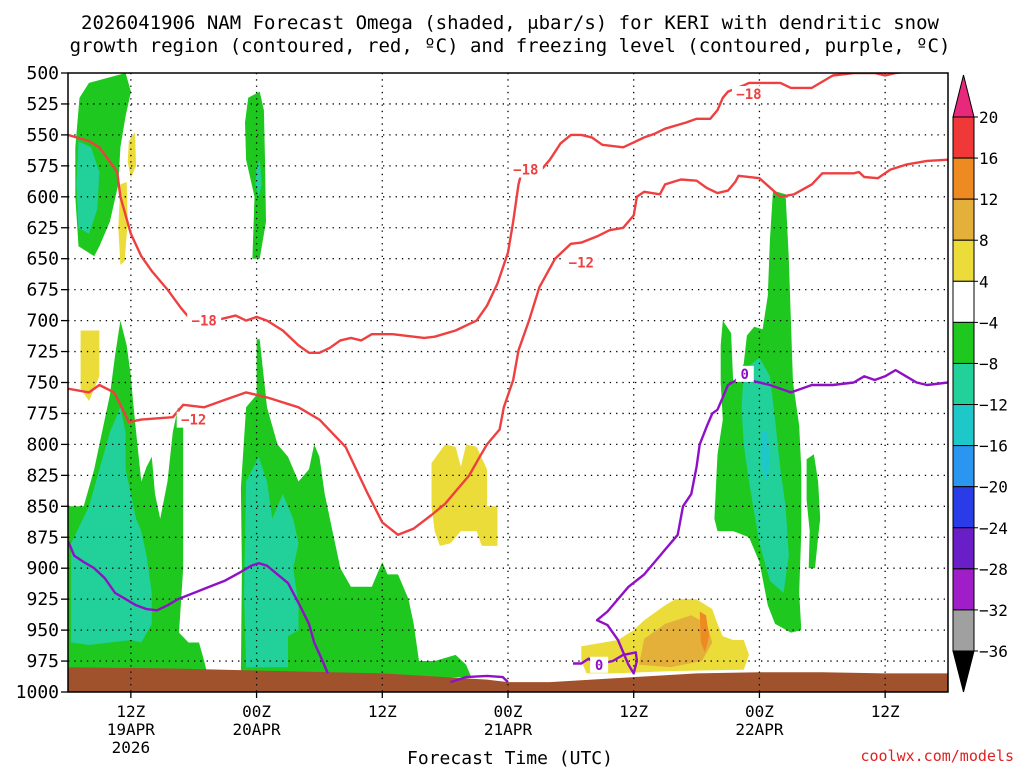  I want to click on colorbar: 20 16 12 8 4 −4 −8 −12 −16 −20 −24 −28 −32 −36, so click(980, 383).